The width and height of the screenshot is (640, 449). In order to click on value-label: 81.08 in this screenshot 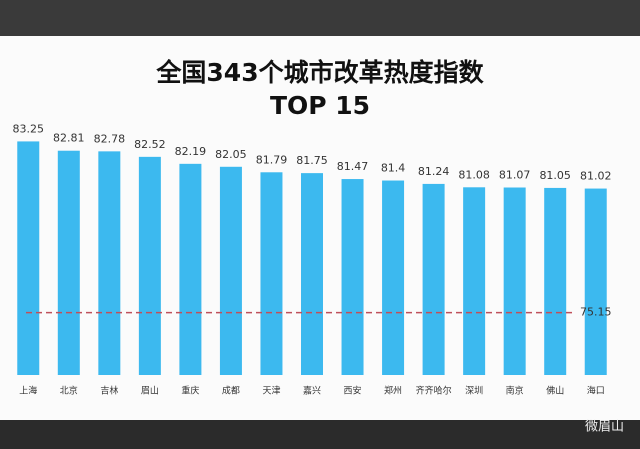, I will do `click(474, 174)`.